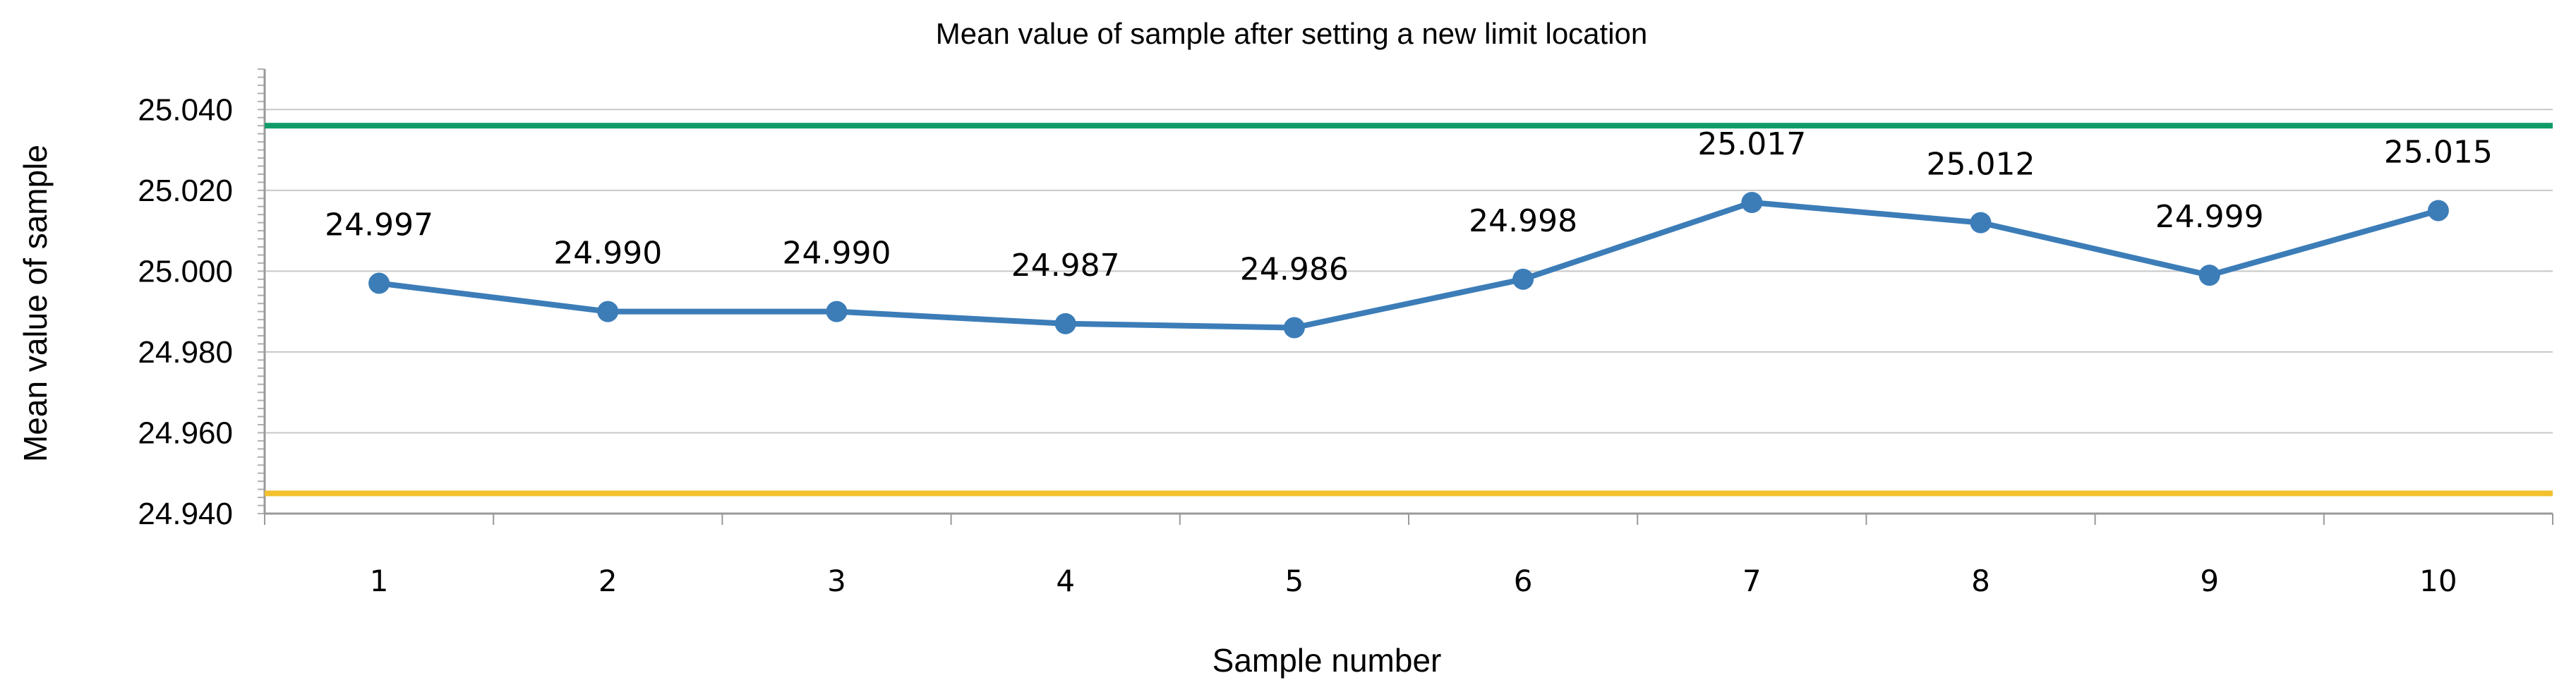 The height and width of the screenshot is (697, 2576). Describe the element at coordinates (1981, 165) in the screenshot. I see `data-label: 25.012` at that location.